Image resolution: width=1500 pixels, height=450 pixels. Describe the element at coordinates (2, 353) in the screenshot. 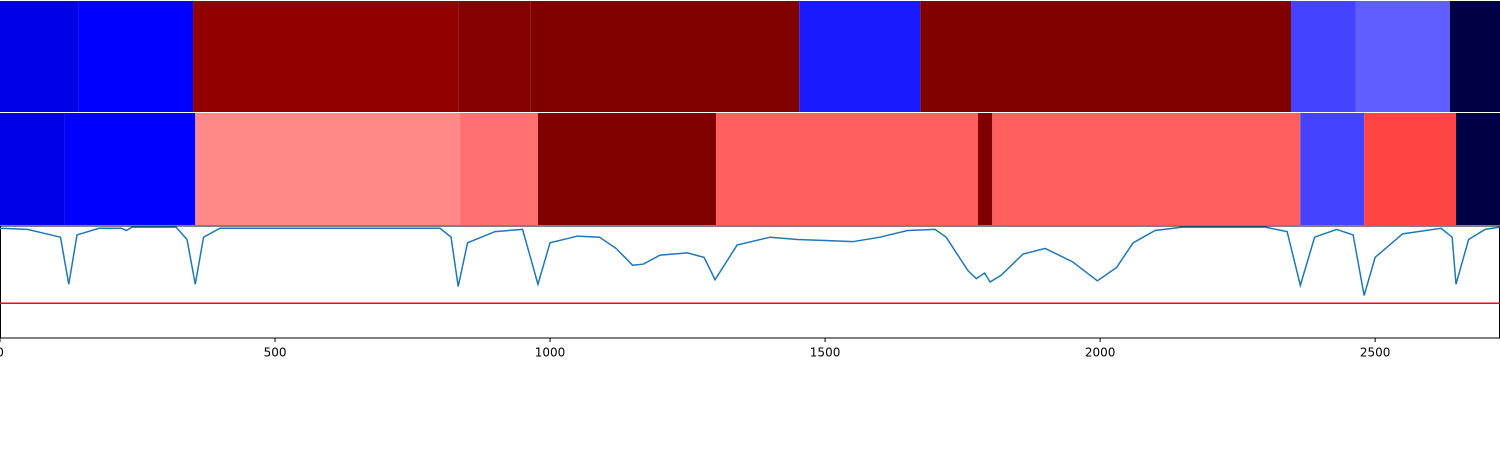

I see `x-tick-label: 0` at that location.